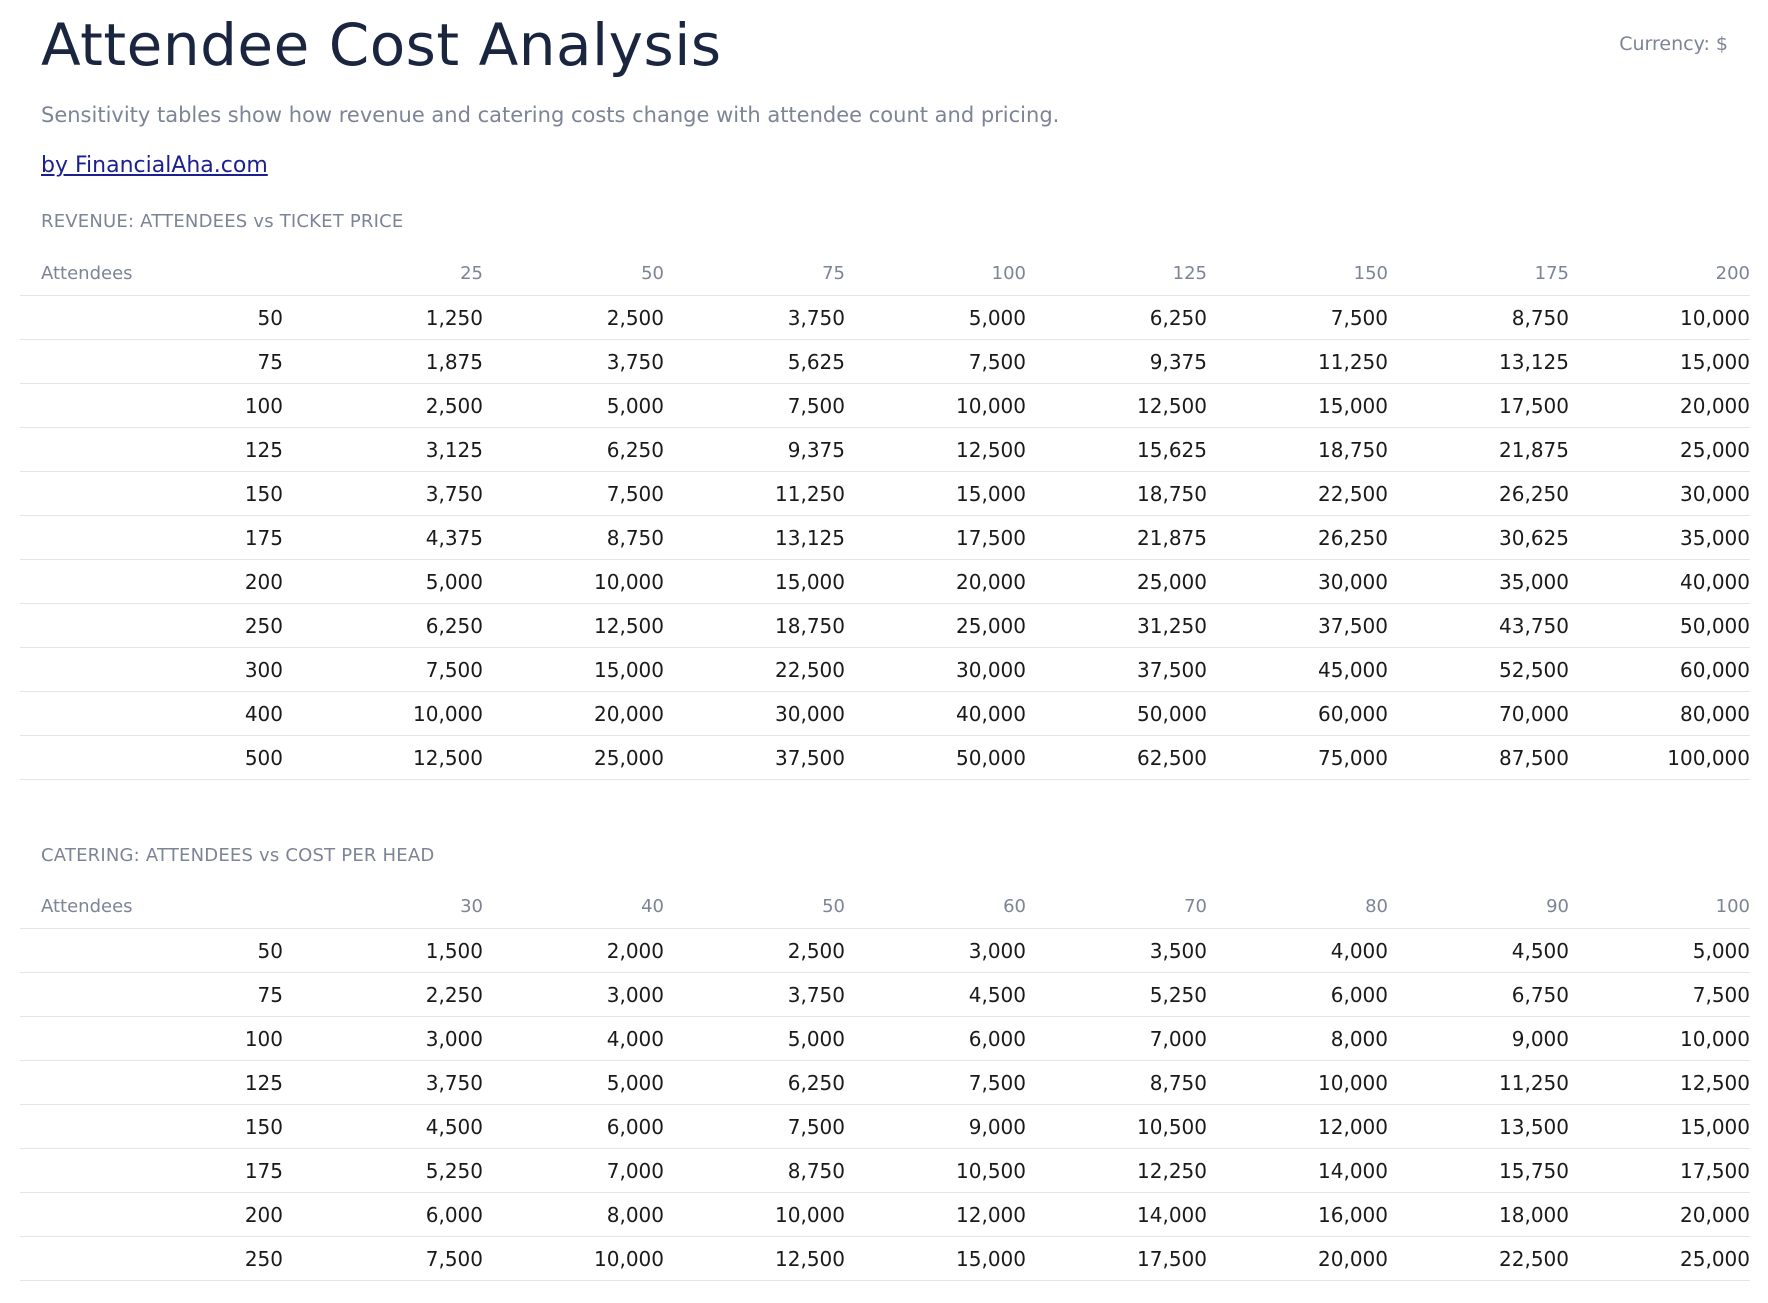 This screenshot has width=1768, height=1303. I want to click on header-row: Attendees 25 50 75 100 125 150 175 200, so click(885, 274).